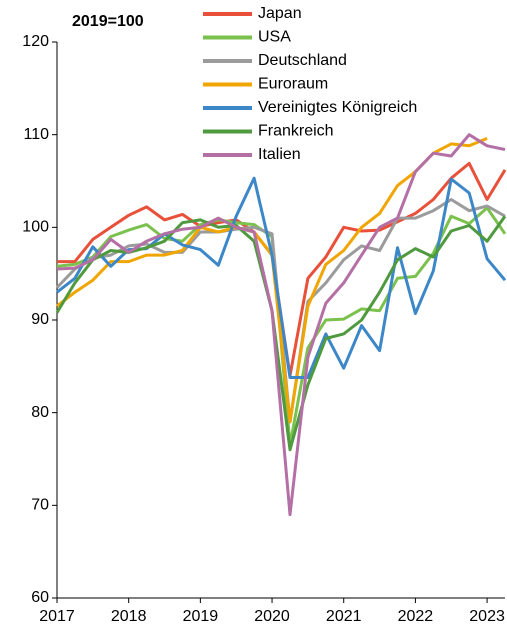 This screenshot has width=507, height=629. I want to click on legend-label: Japan, so click(280, 13).